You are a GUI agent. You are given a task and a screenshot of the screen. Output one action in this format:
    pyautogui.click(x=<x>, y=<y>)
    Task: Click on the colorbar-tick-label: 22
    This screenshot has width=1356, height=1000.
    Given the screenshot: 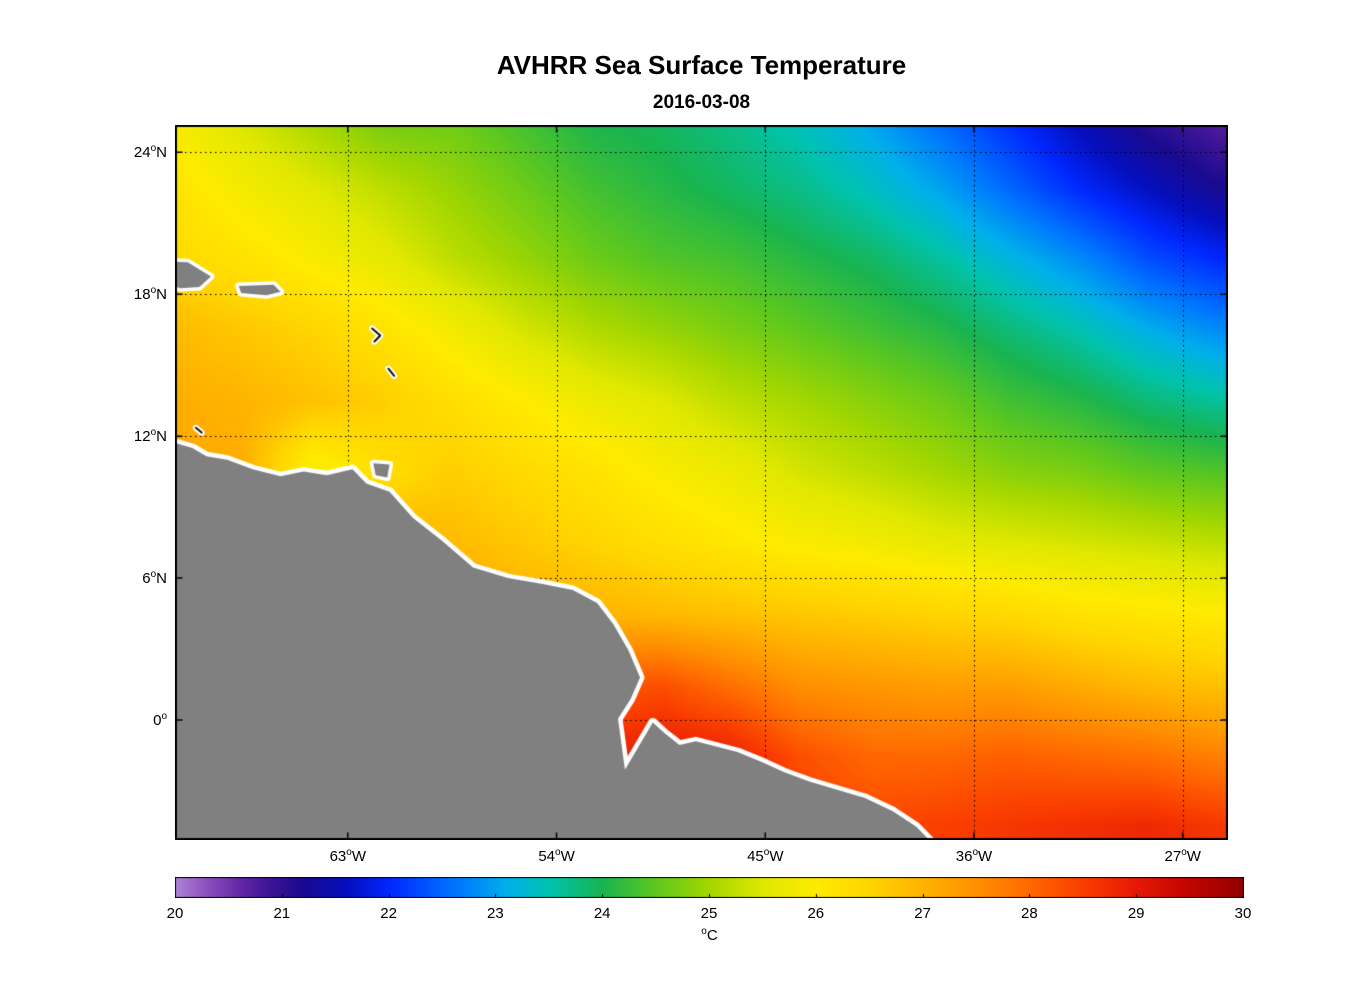 What is the action you would take?
    pyautogui.click(x=388, y=913)
    